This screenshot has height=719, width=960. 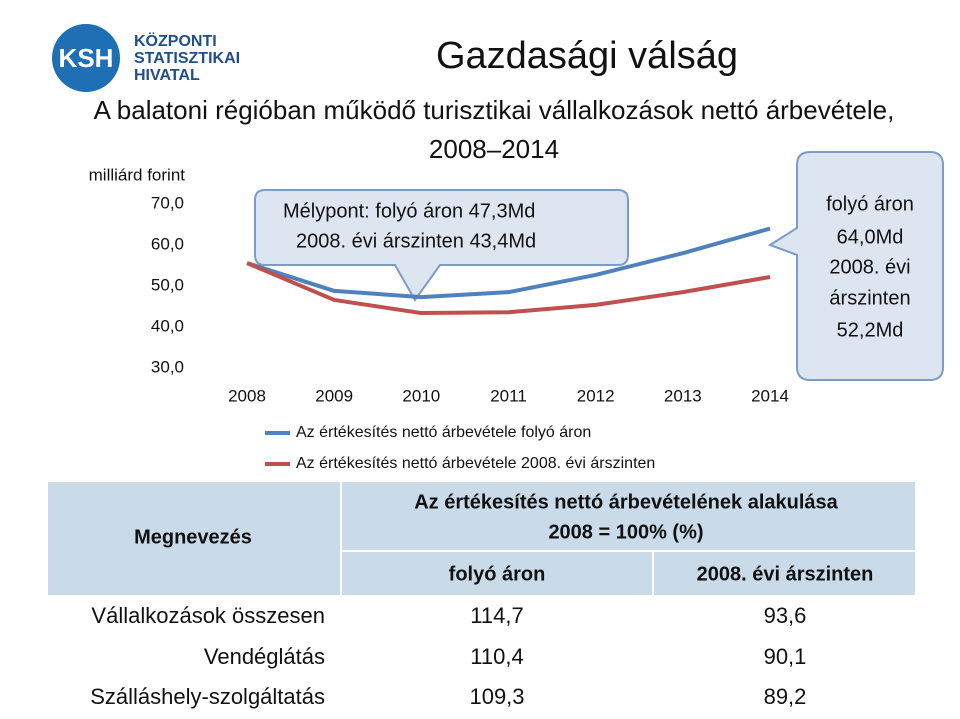 I want to click on cell: 93,6, so click(x=785, y=615).